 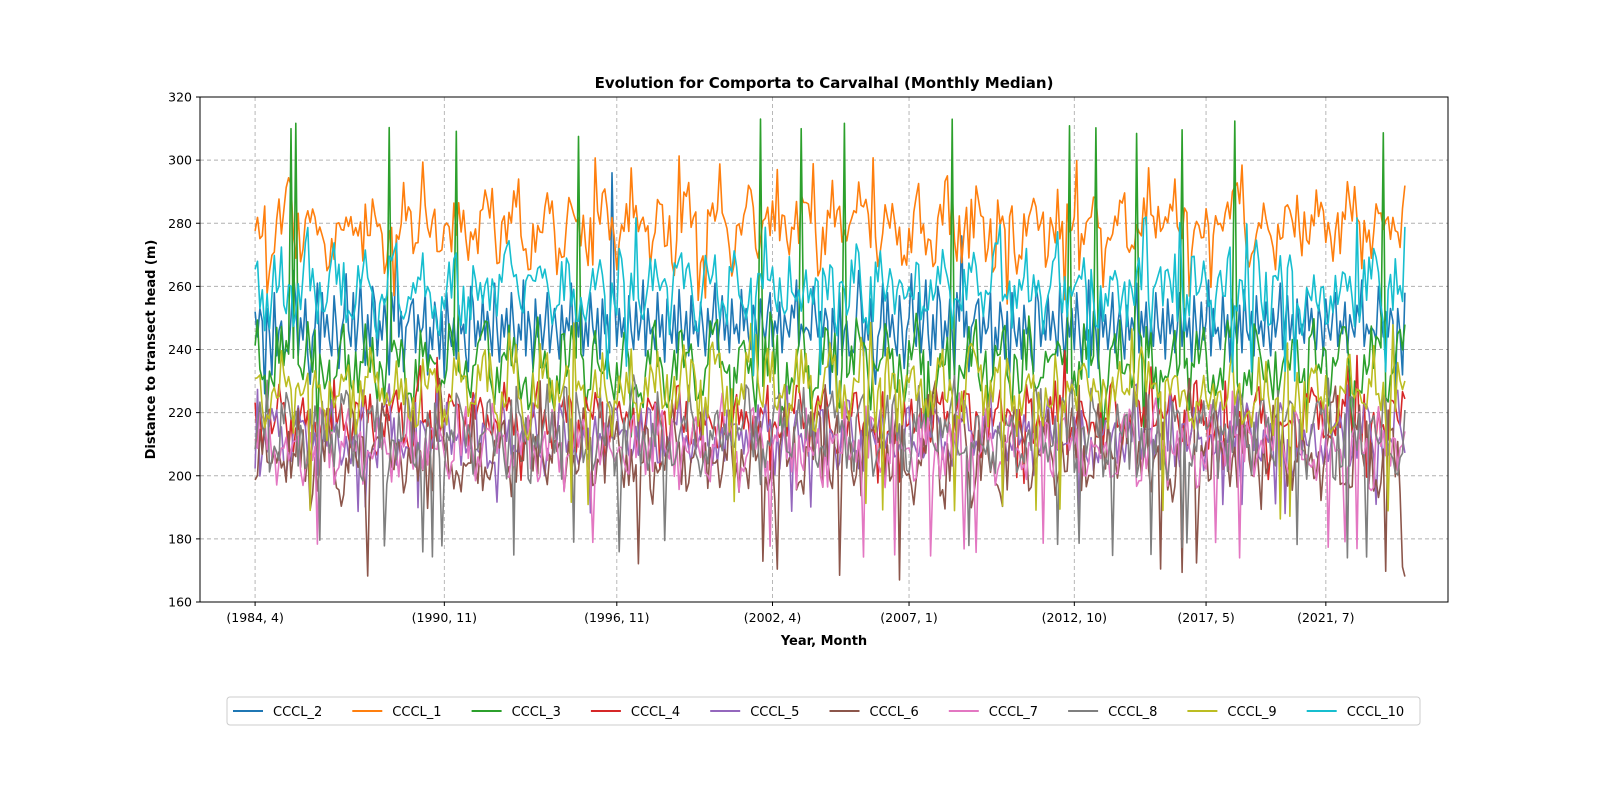 What do you see at coordinates (297, 712) in the screenshot?
I see `legend-label: CCCL_2` at bounding box center [297, 712].